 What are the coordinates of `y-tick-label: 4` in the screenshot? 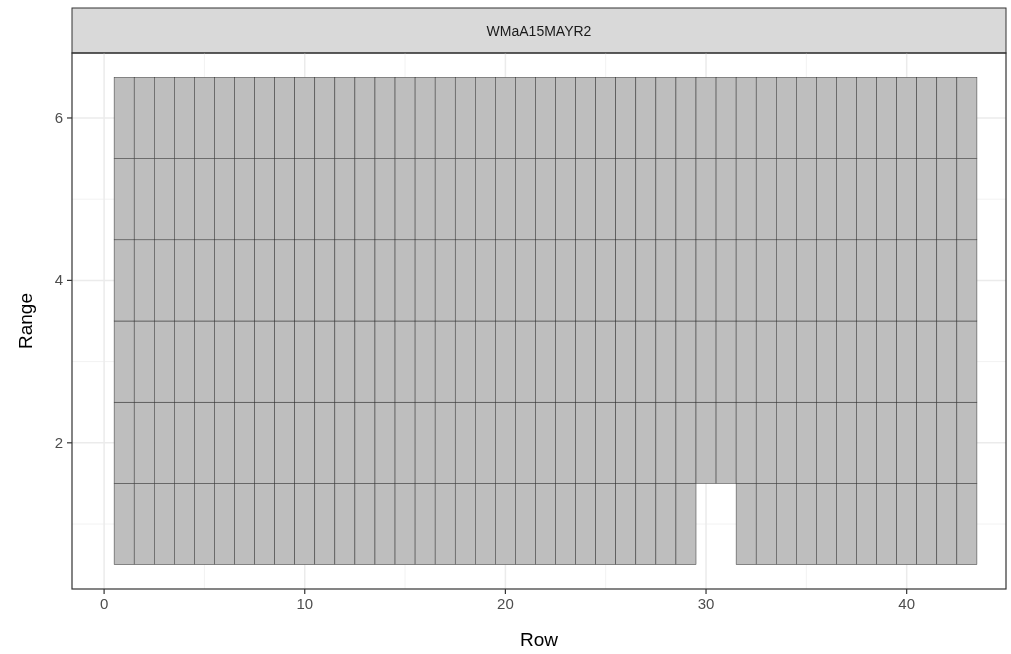 It's located at (58, 280).